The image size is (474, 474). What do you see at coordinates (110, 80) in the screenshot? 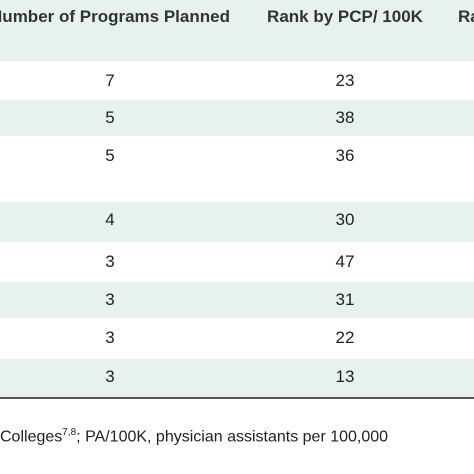
I see `table-cell: 7` at bounding box center [110, 80].